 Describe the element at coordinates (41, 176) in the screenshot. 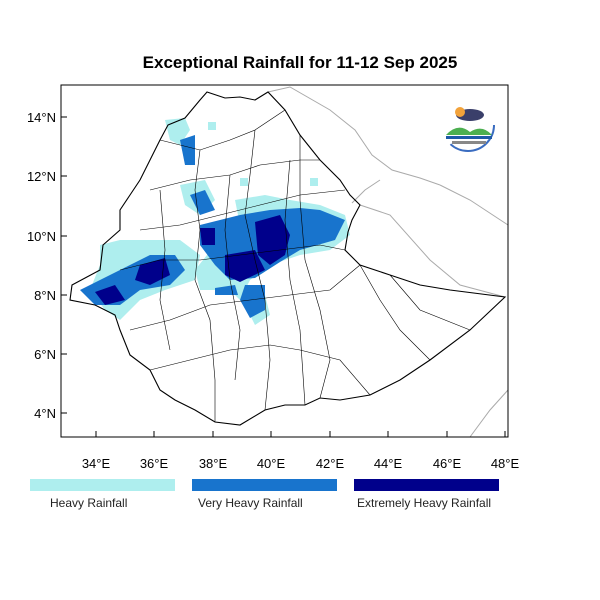

I see `y-tick-label: 12°N` at that location.